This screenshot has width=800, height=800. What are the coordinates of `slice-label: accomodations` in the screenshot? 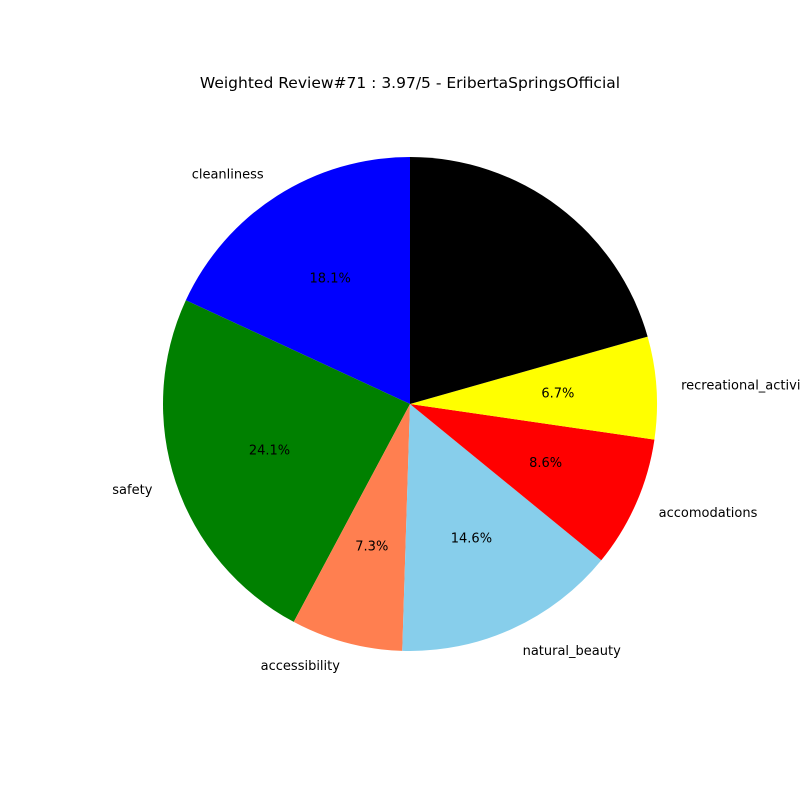 It's located at (708, 513).